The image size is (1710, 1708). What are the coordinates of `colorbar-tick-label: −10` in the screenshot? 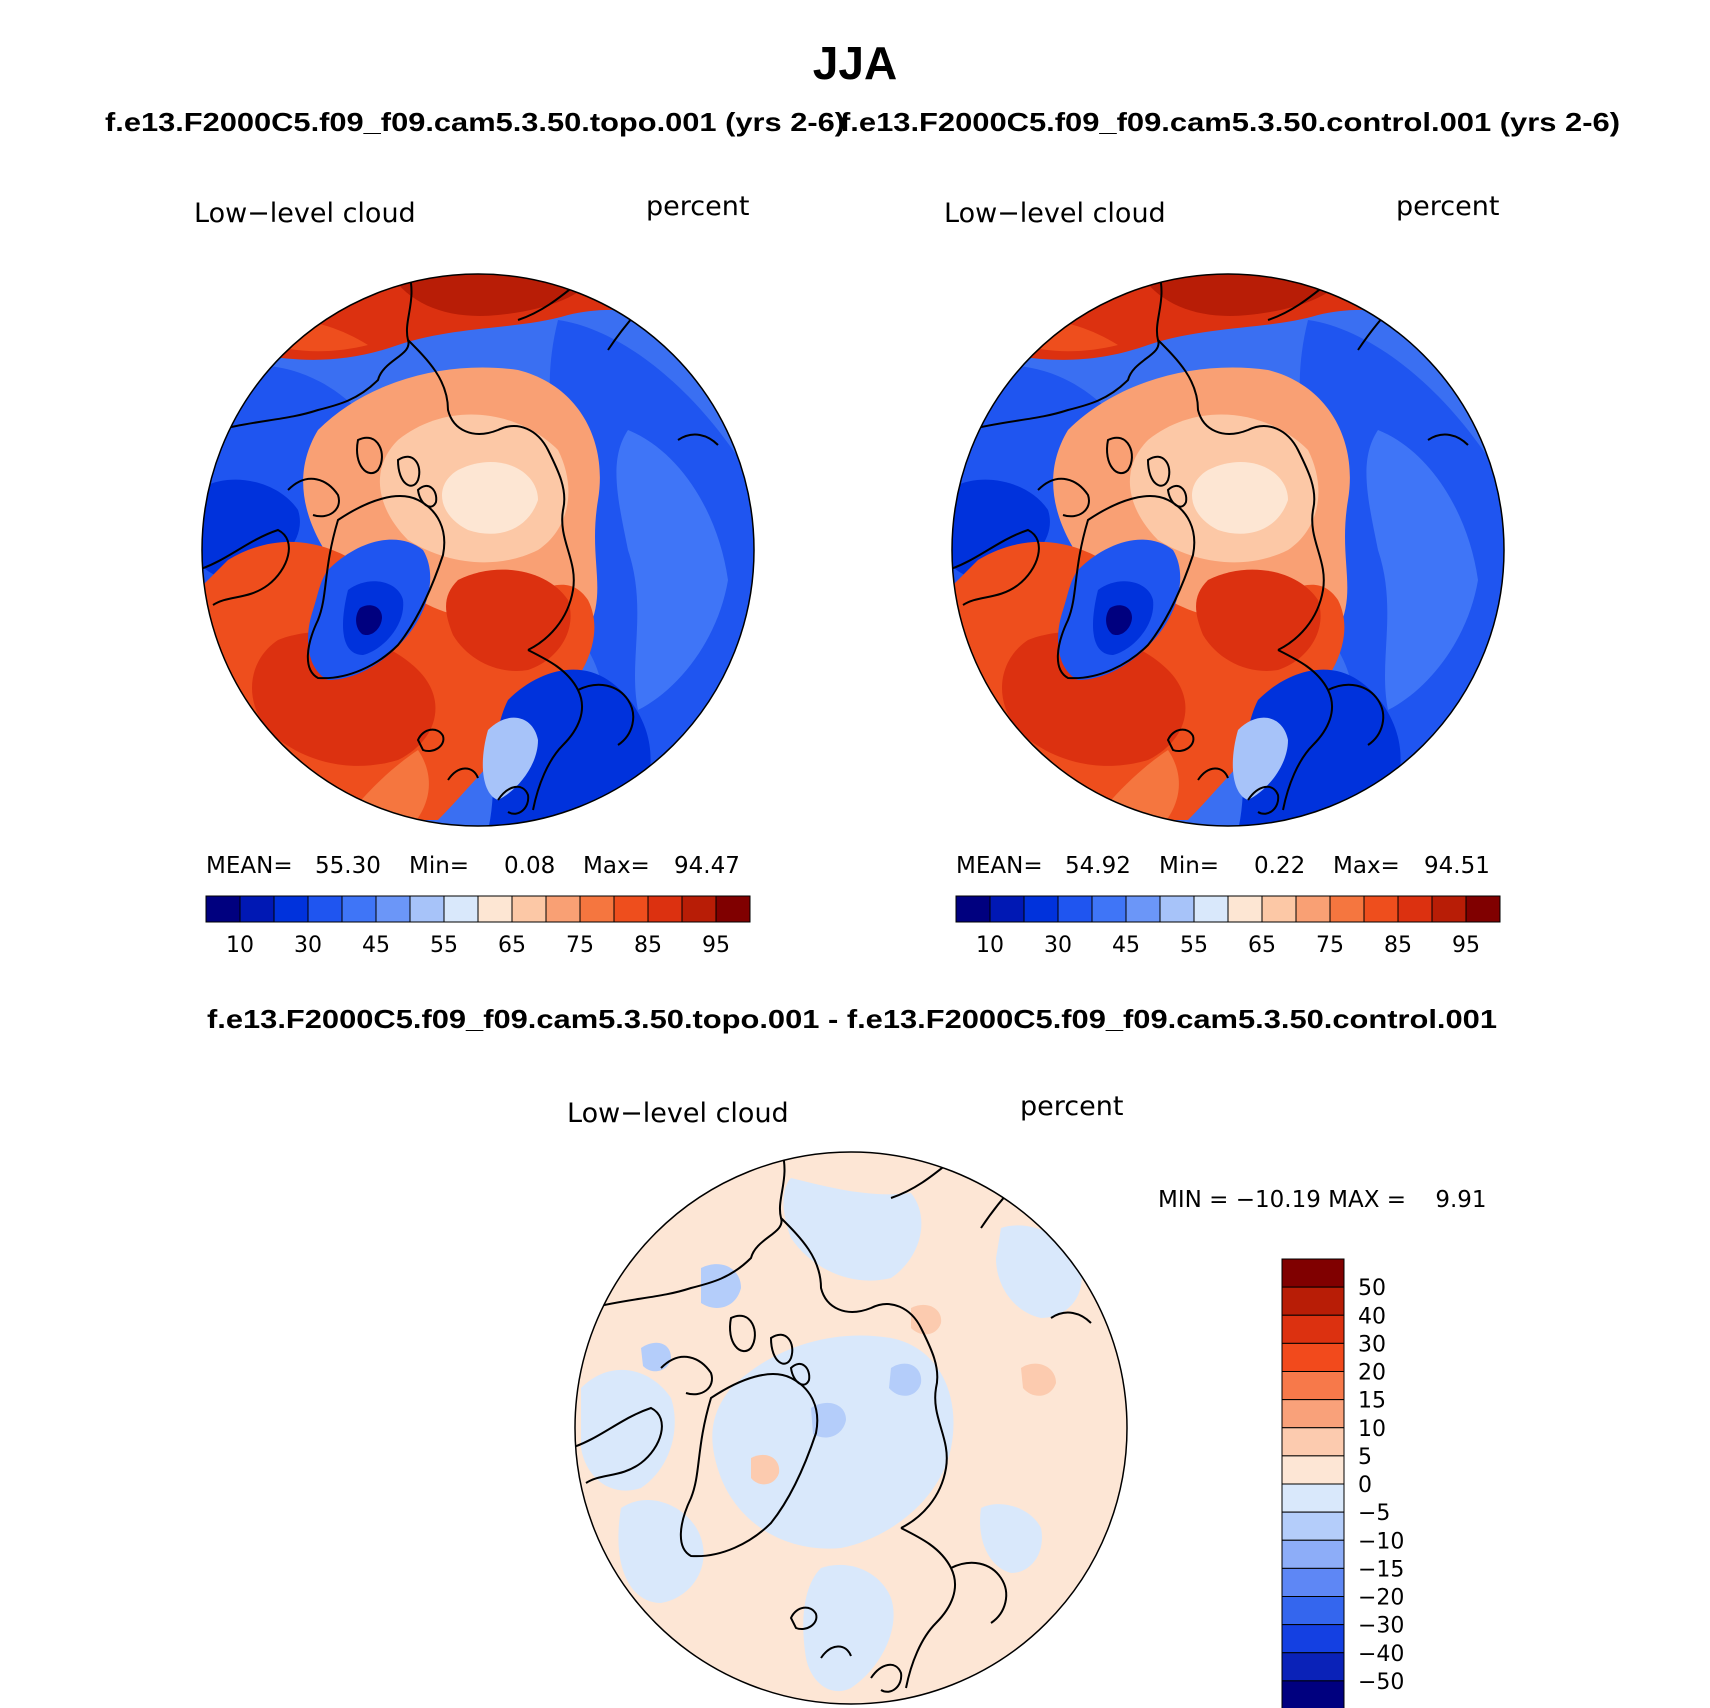 It's located at (1381, 1541).